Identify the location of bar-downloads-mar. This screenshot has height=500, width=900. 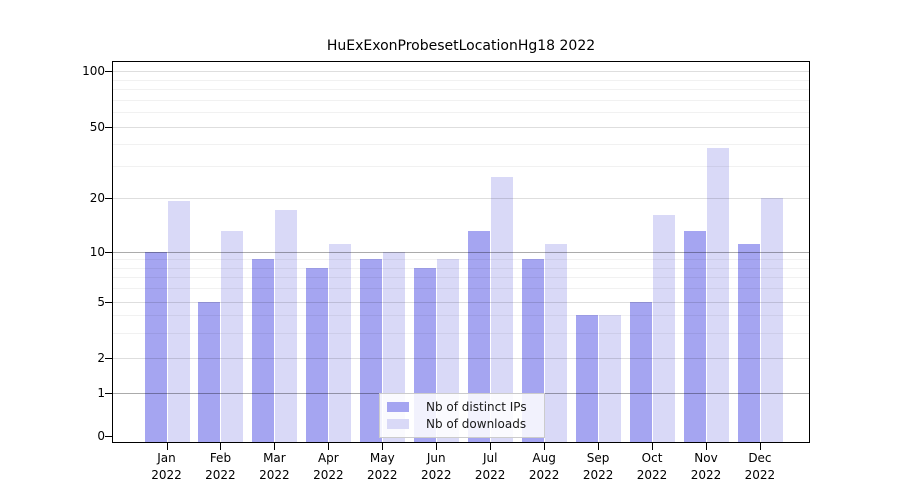
(286, 326).